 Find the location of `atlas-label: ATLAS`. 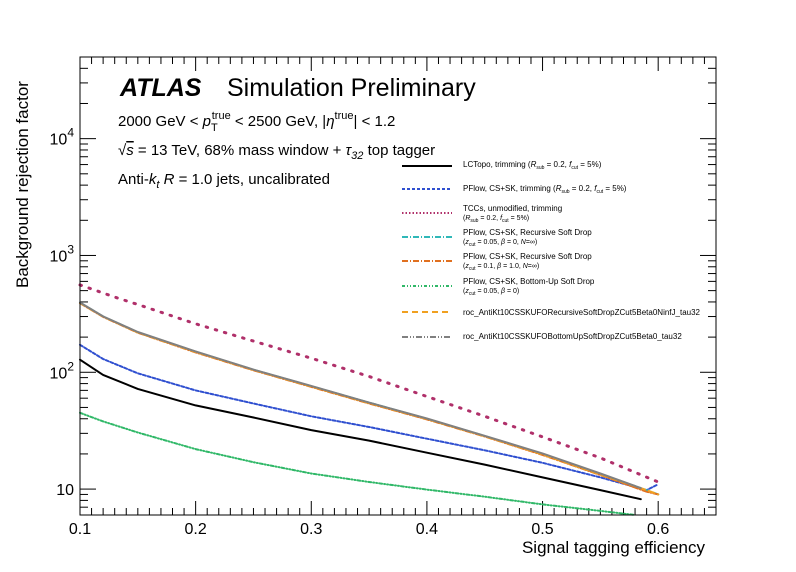

atlas-label: ATLAS is located at coordinates (160, 88).